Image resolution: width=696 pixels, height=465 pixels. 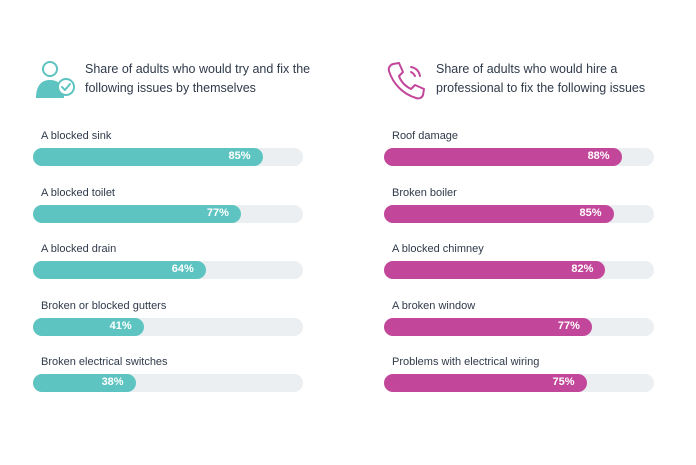 What do you see at coordinates (79, 249) in the screenshot?
I see `bar-label: A blocked drain` at bounding box center [79, 249].